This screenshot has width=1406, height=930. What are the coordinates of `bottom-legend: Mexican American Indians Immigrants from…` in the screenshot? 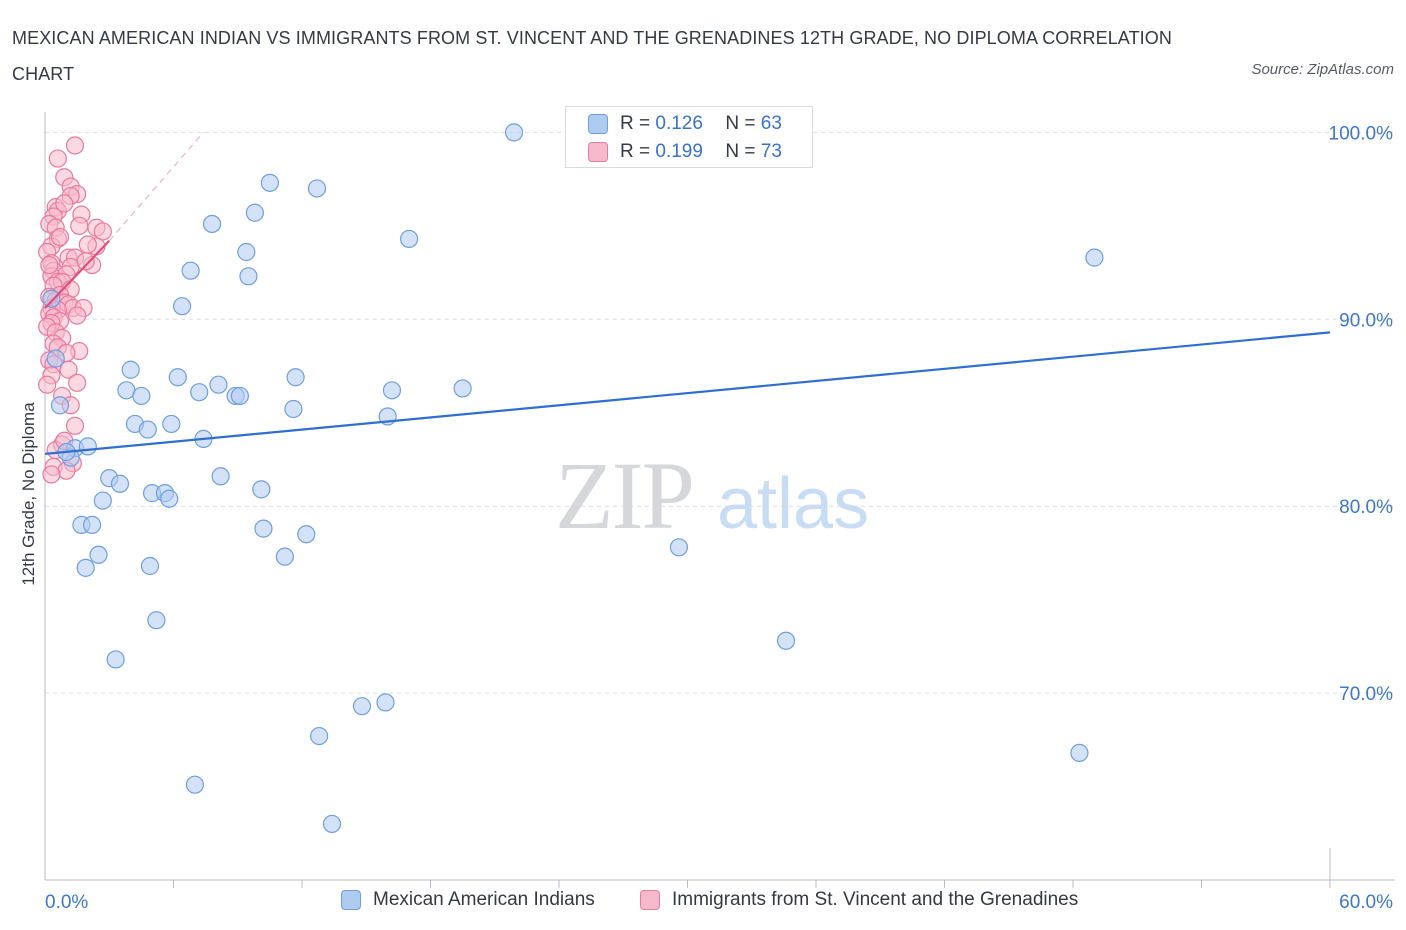 It's located at (703, 903).